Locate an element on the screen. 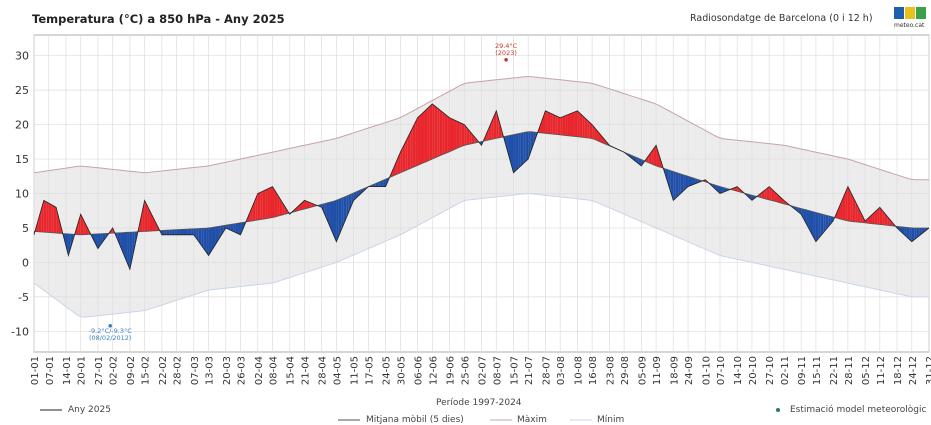 This screenshot has width=931, height=425. source-label: Radiosondatge de Barcelona (0 i 12 h) is located at coordinates (781, 18).